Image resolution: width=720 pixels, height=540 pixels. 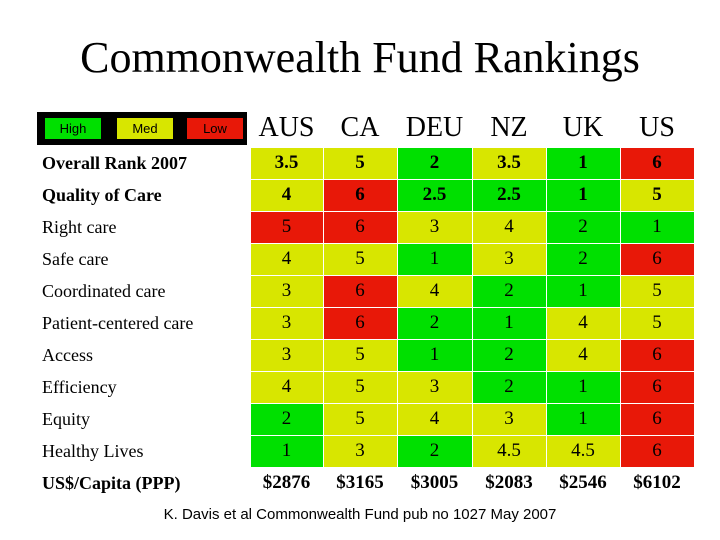 What do you see at coordinates (583, 483) in the screenshot?
I see `rank-cell: $2546` at bounding box center [583, 483].